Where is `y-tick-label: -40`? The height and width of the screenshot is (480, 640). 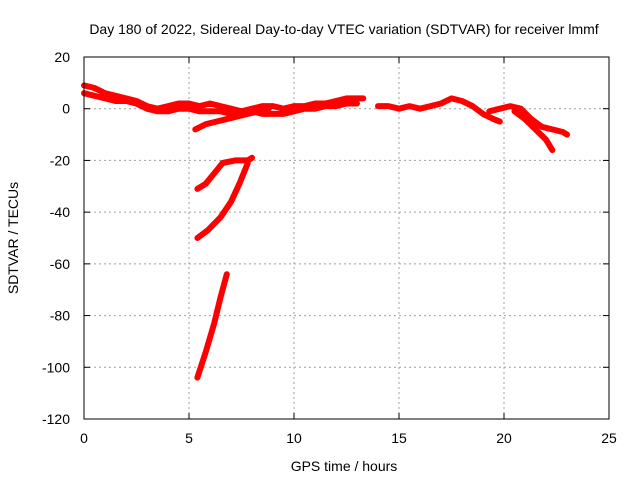
y-tick-label: -40 is located at coordinates (60, 212).